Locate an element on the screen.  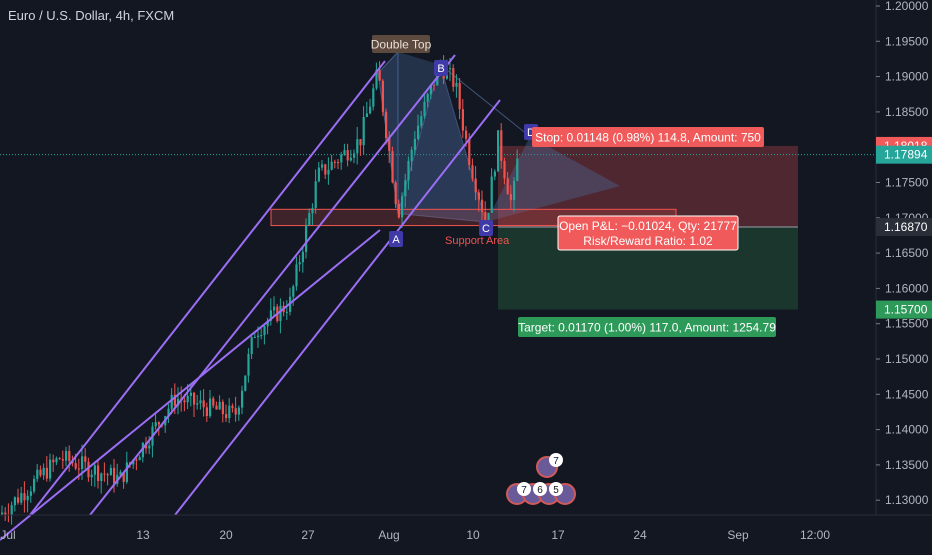
time-tick-label: Sep is located at coordinates (738, 535).